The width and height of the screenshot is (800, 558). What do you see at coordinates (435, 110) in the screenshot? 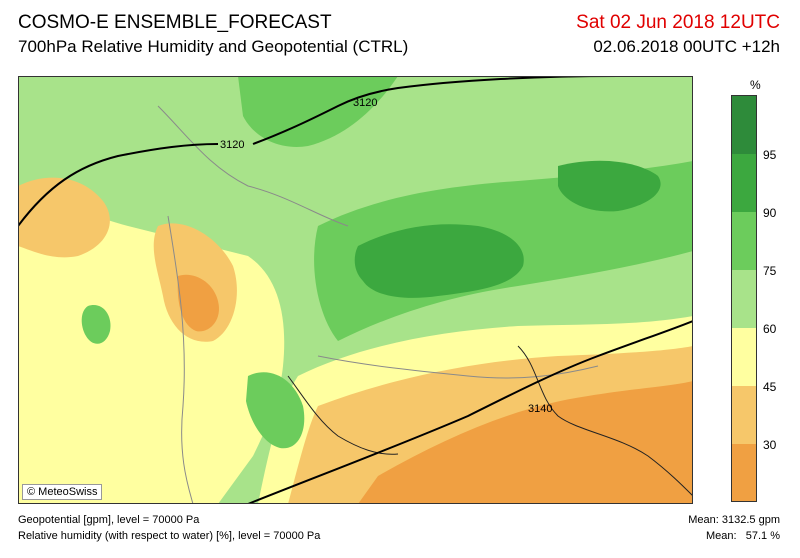
I see `geopotential-contour-3120-north` at bounding box center [435, 110].